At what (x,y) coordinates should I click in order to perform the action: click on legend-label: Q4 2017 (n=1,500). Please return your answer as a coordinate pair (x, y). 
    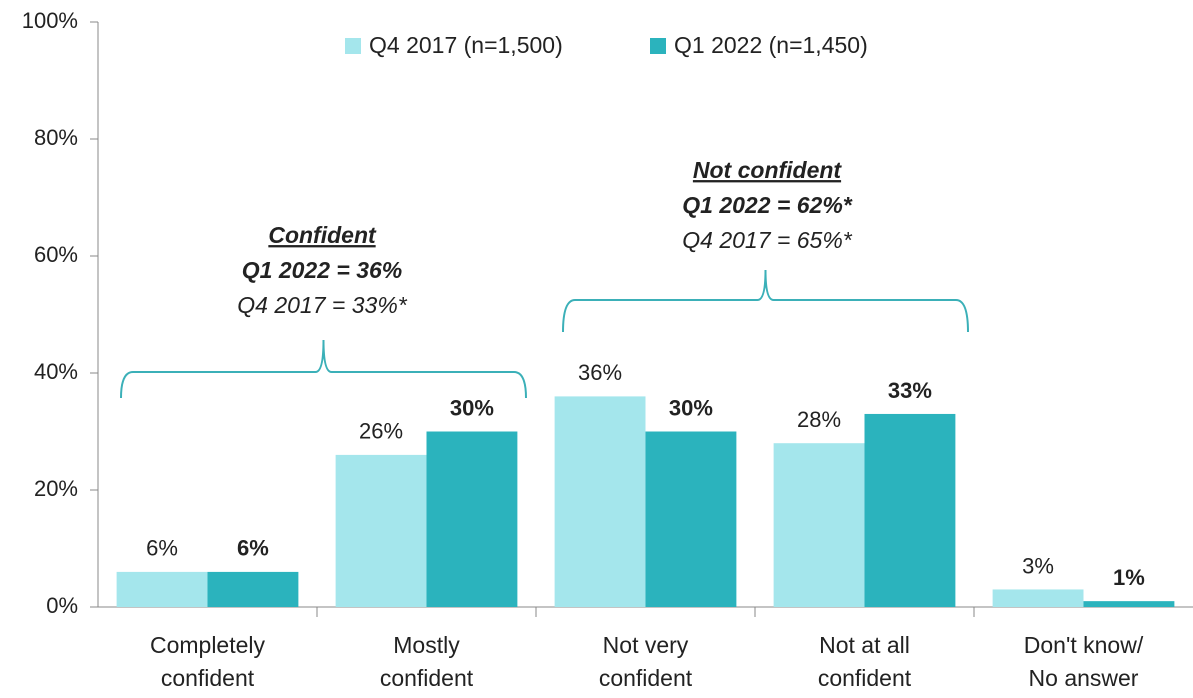
    Looking at the image, I should click on (466, 45).